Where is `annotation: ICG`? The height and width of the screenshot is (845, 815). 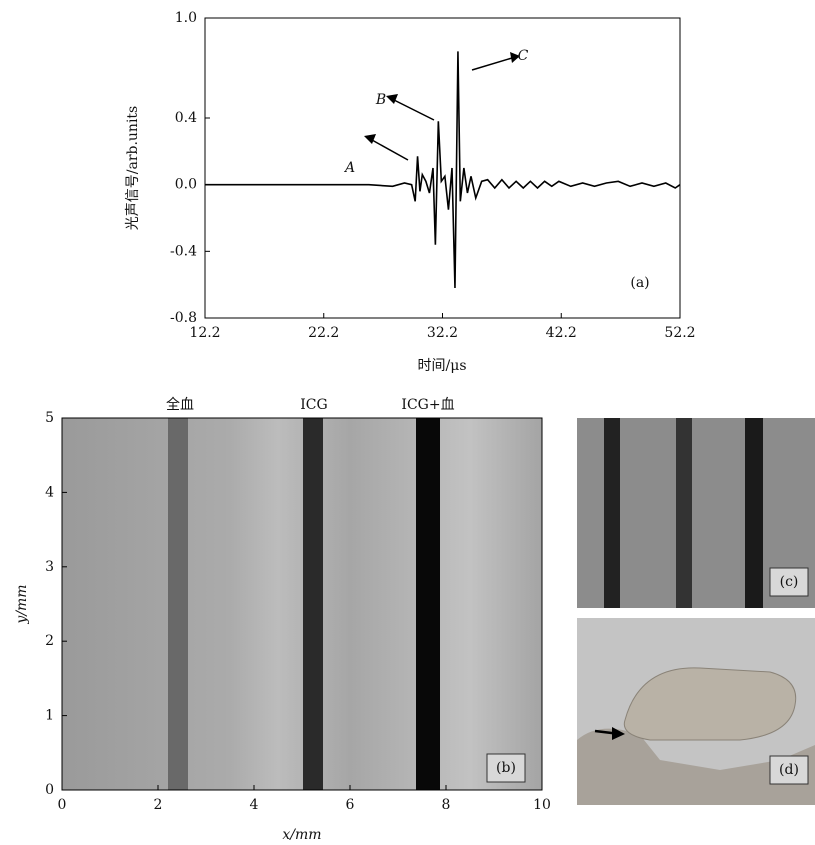
annotation: ICG is located at coordinates (313, 405).